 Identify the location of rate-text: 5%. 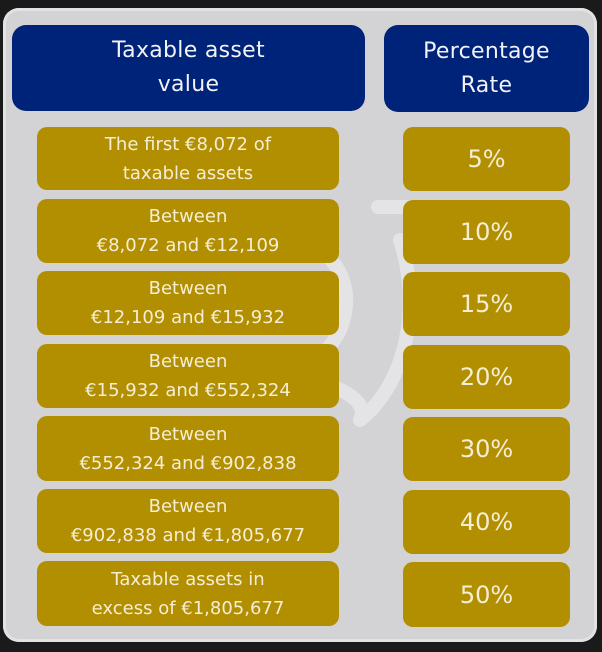
(486, 159).